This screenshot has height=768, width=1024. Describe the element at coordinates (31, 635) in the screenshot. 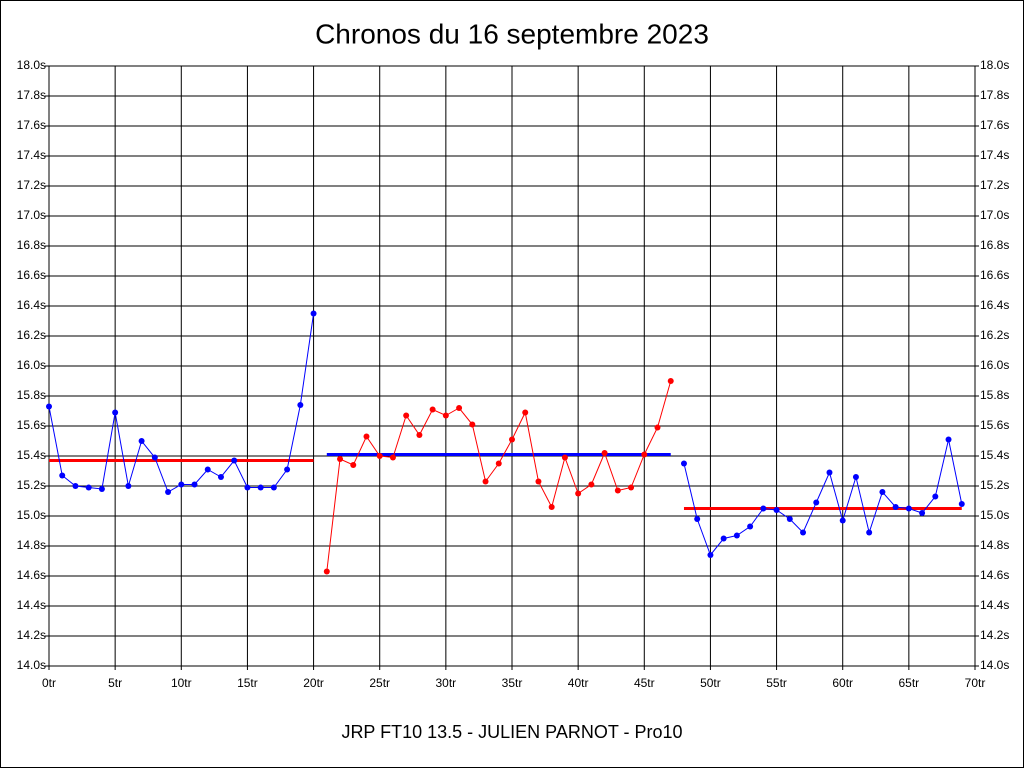

I see `y-tick-label: 14.2s` at that location.